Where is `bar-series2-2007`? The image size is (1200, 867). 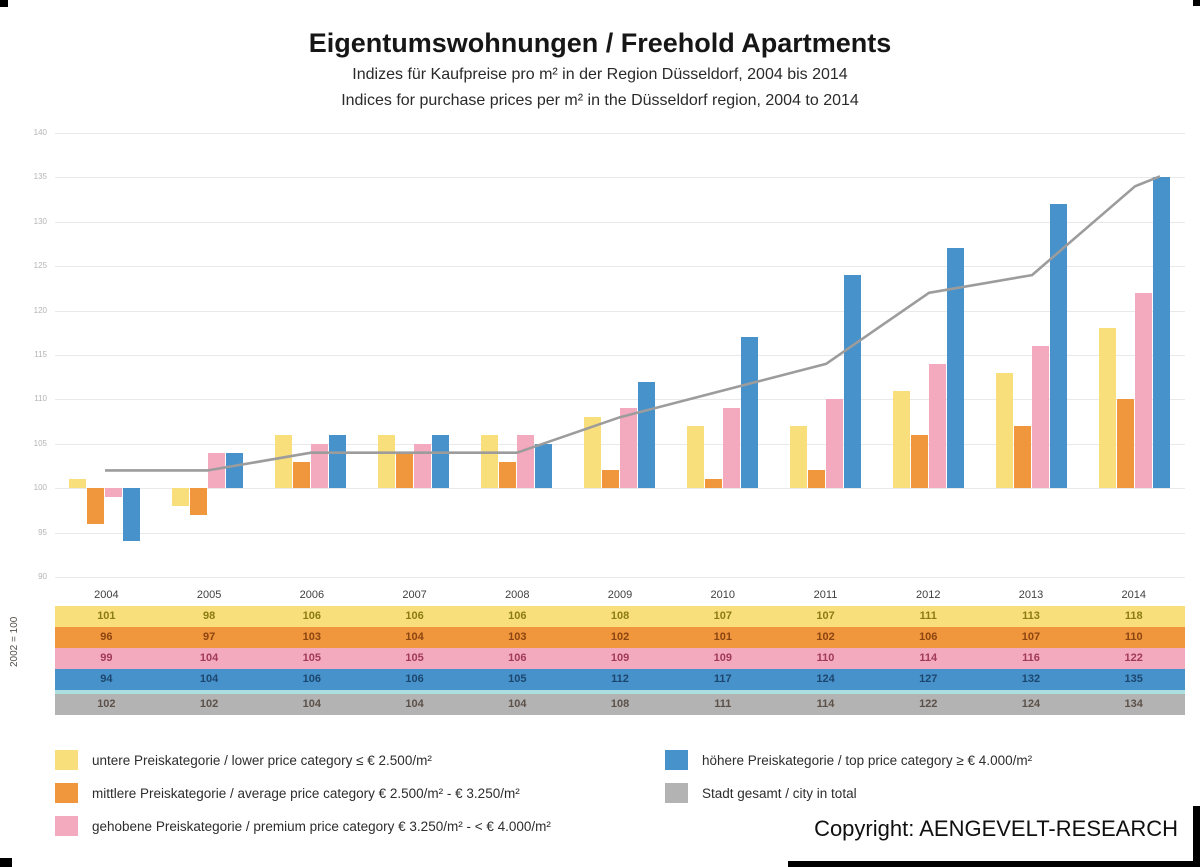
bar-series2-2007 is located at coordinates (422, 466).